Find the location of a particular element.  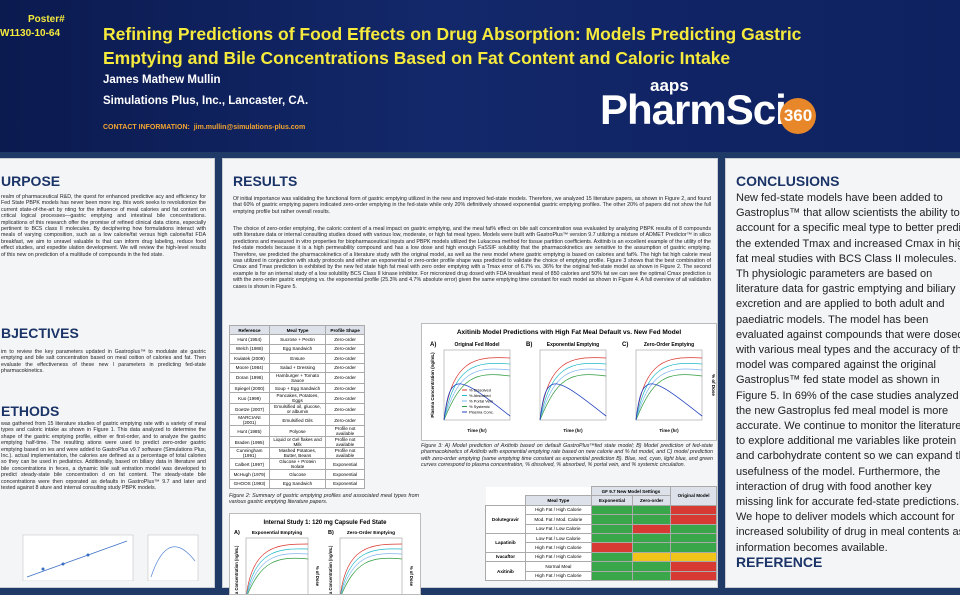

results-heading: RESULTS is located at coordinates (265, 181).